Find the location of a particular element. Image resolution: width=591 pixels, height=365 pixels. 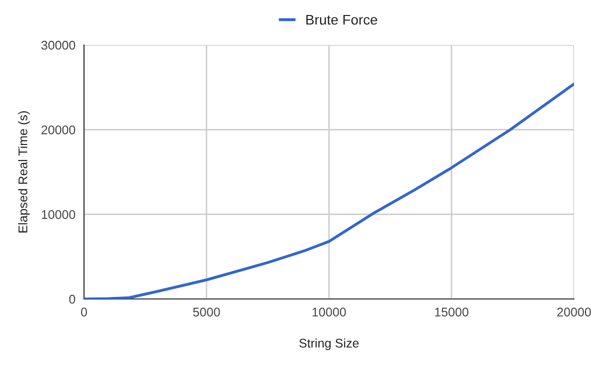

x-tick-label: 0 is located at coordinates (84, 312).